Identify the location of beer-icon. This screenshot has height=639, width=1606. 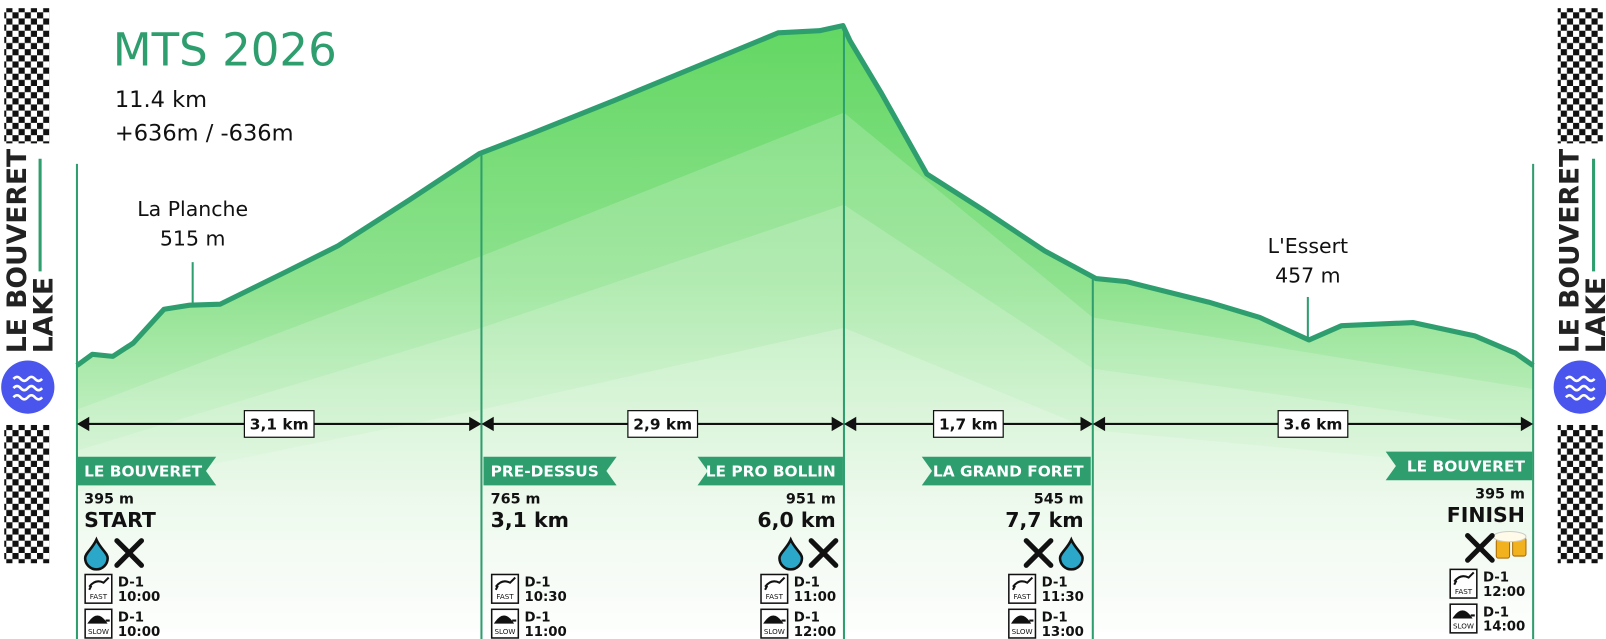
(1503, 549).